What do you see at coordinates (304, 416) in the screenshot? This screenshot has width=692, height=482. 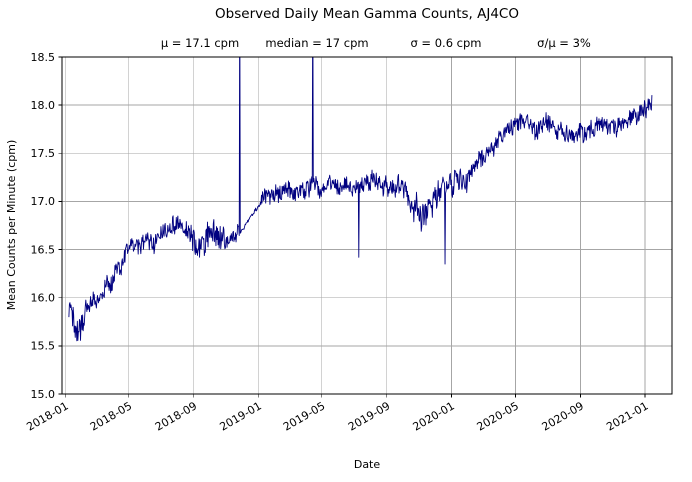 I see `x-tick-label: 2019-05` at bounding box center [304, 416].